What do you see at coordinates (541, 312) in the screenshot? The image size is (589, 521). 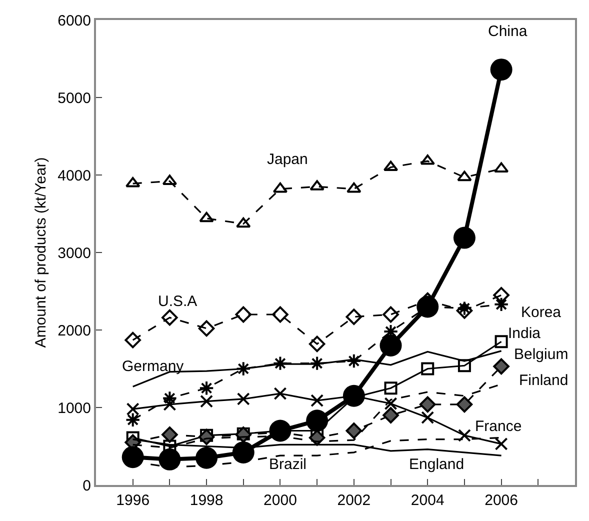 I see `series-label: Korea` at bounding box center [541, 312].